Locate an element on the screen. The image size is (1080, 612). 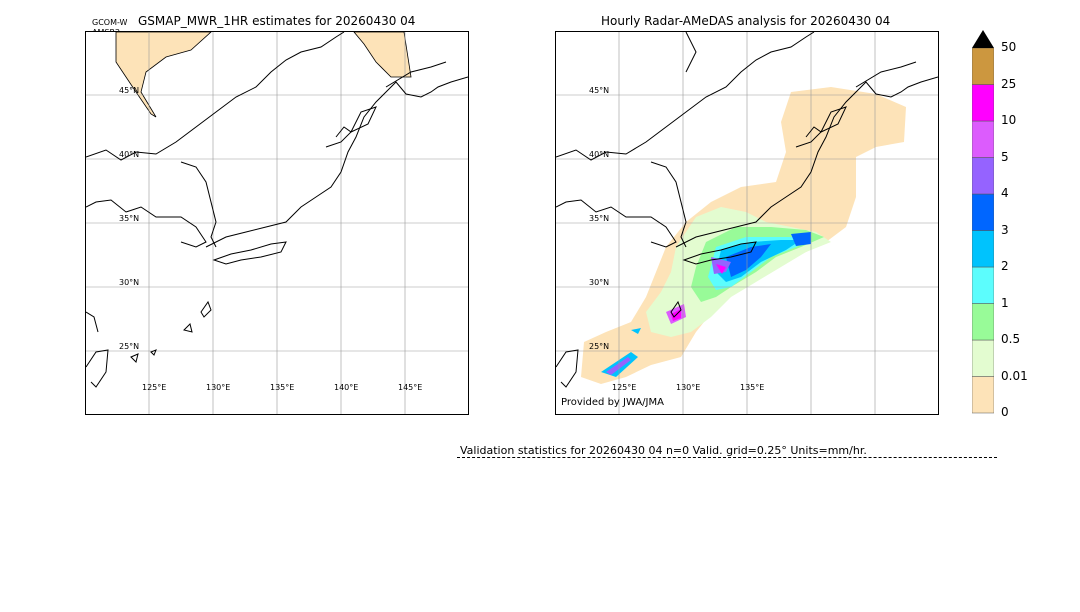
left-lat-label-40: 40°N is located at coordinates (129, 154).